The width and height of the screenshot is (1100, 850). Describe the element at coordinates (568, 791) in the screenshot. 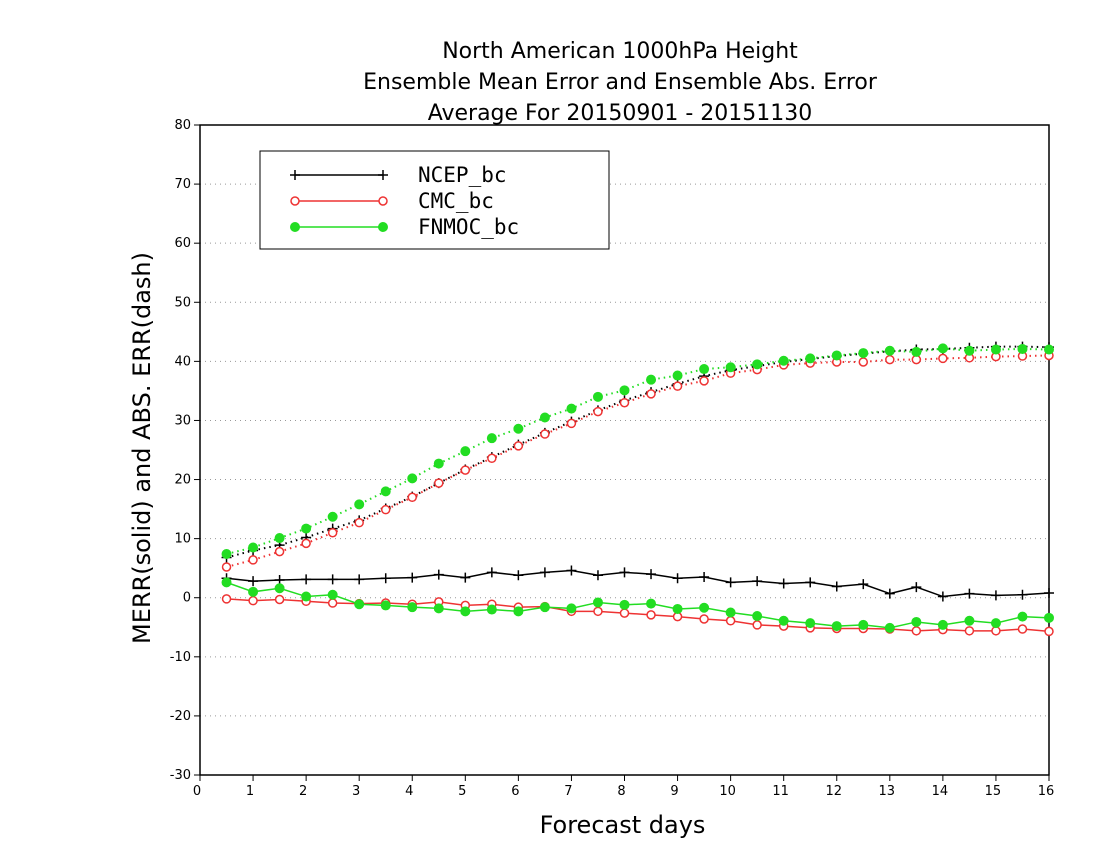

I see `x-tick-label: 7` at that location.